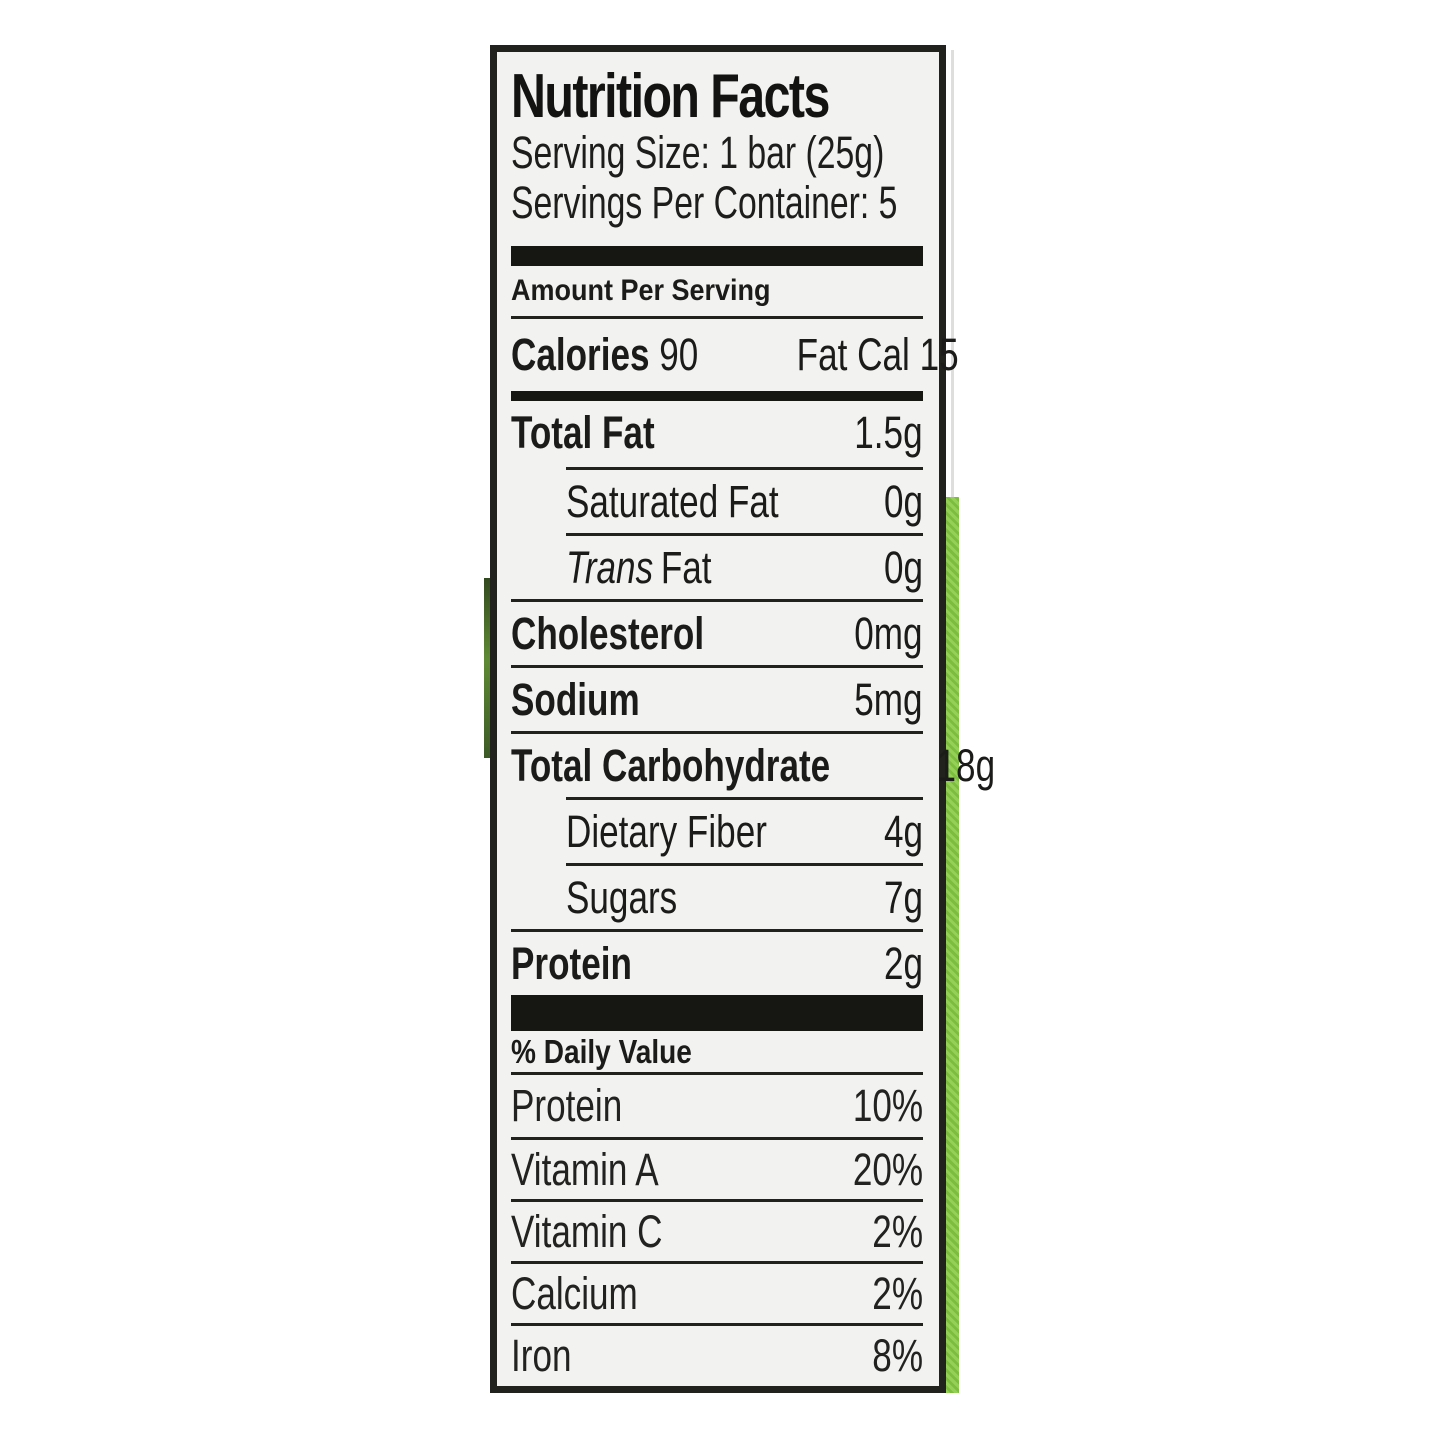  Describe the element at coordinates (487, 668) in the screenshot. I see `package-green-sliver` at that location.